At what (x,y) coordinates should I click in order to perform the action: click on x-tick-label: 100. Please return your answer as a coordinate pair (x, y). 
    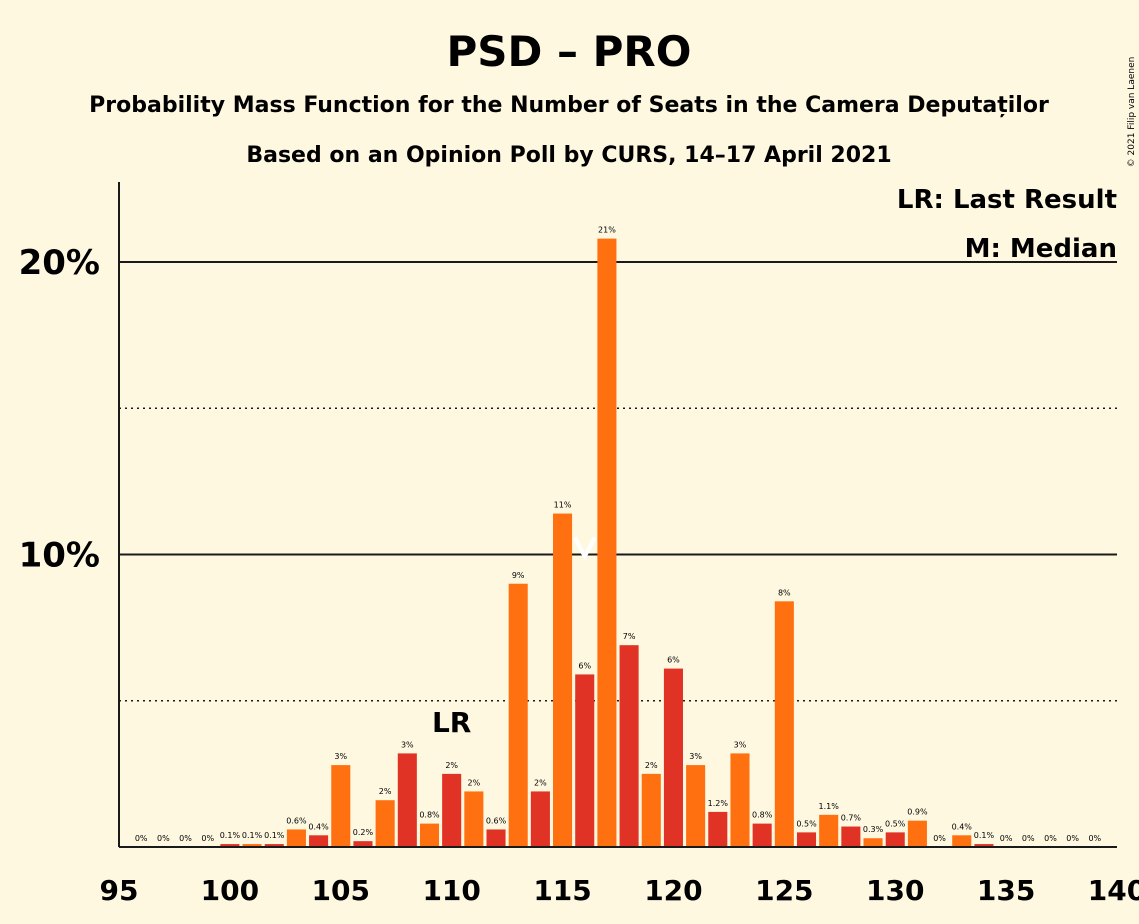
    Looking at the image, I should click on (230, 890).